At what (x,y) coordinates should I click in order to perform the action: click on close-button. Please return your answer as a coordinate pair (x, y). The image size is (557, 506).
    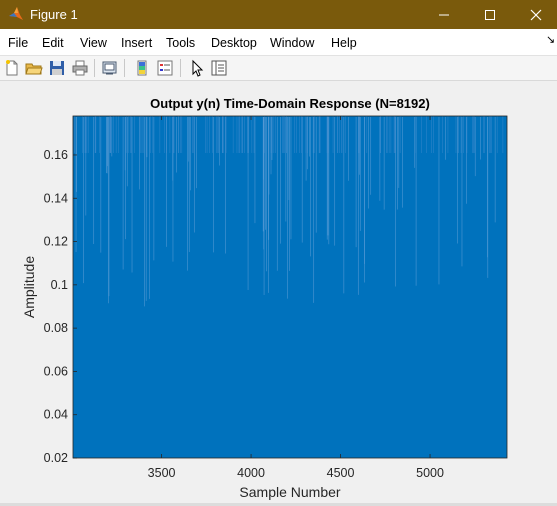
    Looking at the image, I should click on (535, 14).